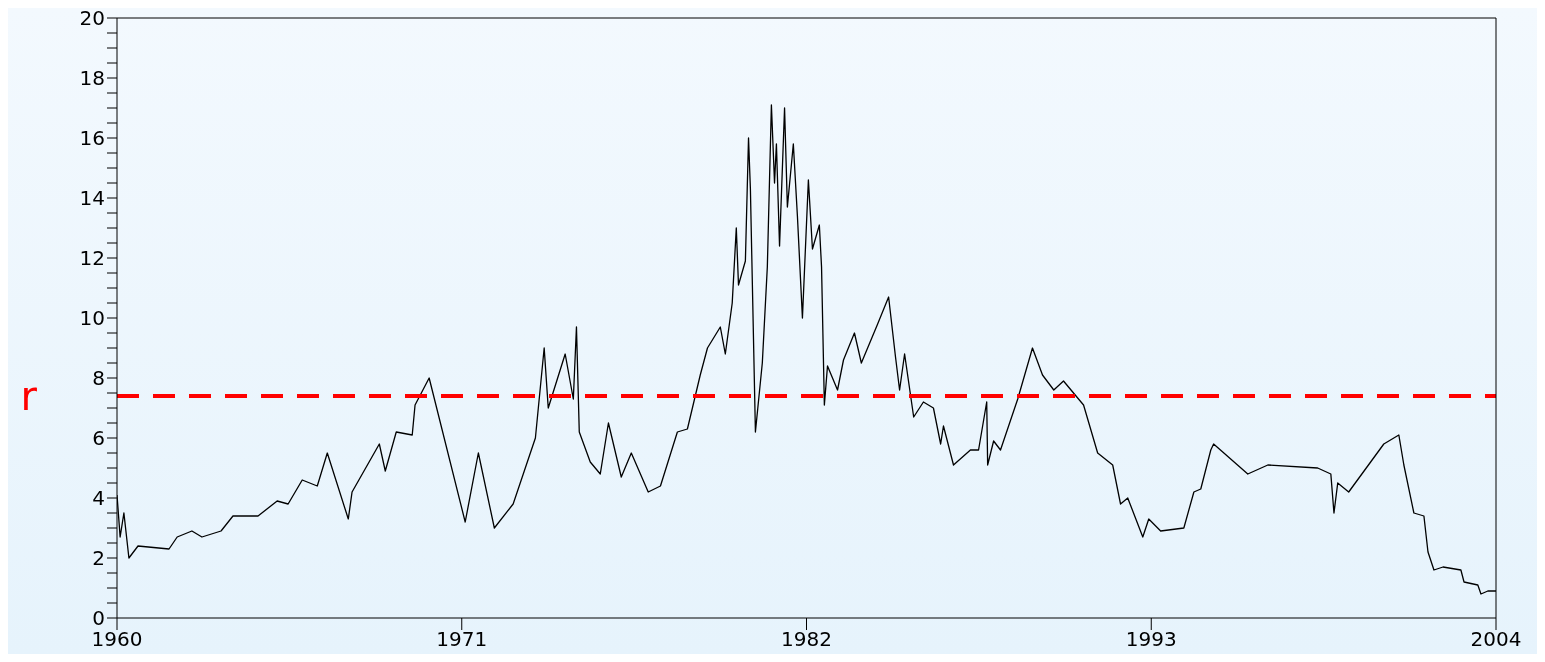 This screenshot has width=1545, height=662. I want to click on y-tick-label: 4, so click(98, 498).